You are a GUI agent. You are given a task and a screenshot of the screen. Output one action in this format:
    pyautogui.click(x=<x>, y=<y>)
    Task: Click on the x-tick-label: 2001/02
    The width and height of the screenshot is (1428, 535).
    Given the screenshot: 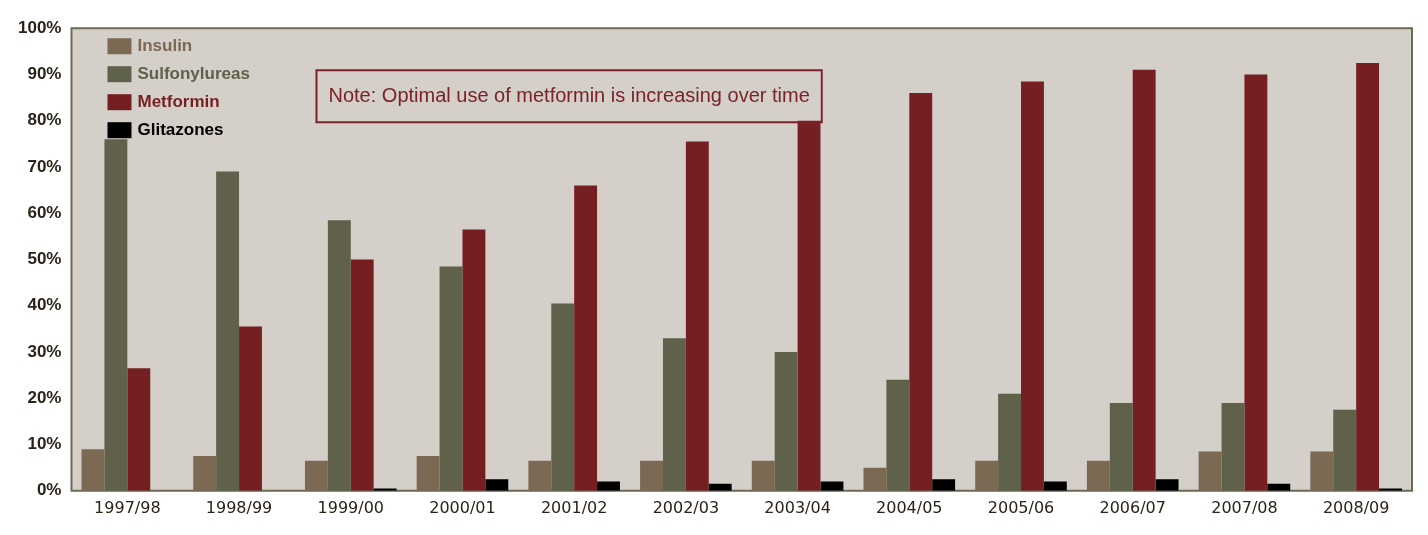 What is the action you would take?
    pyautogui.click(x=574, y=507)
    